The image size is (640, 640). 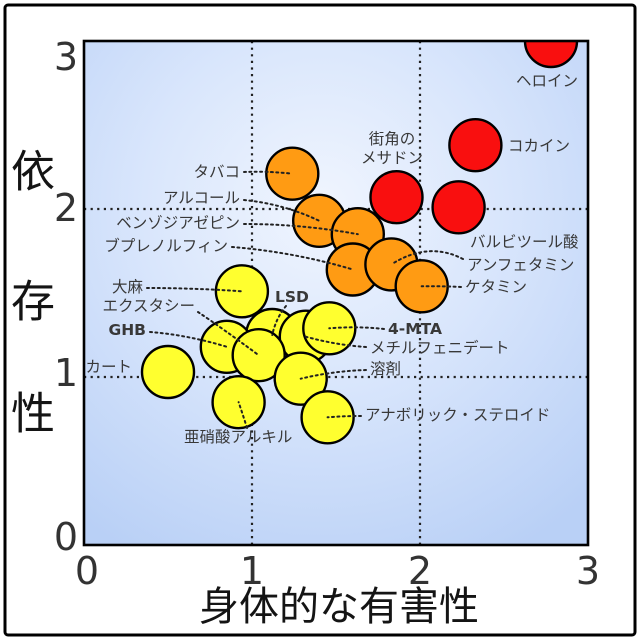 What do you see at coordinates (66, 208) in the screenshot?
I see `y-tick-2: 2` at bounding box center [66, 208].